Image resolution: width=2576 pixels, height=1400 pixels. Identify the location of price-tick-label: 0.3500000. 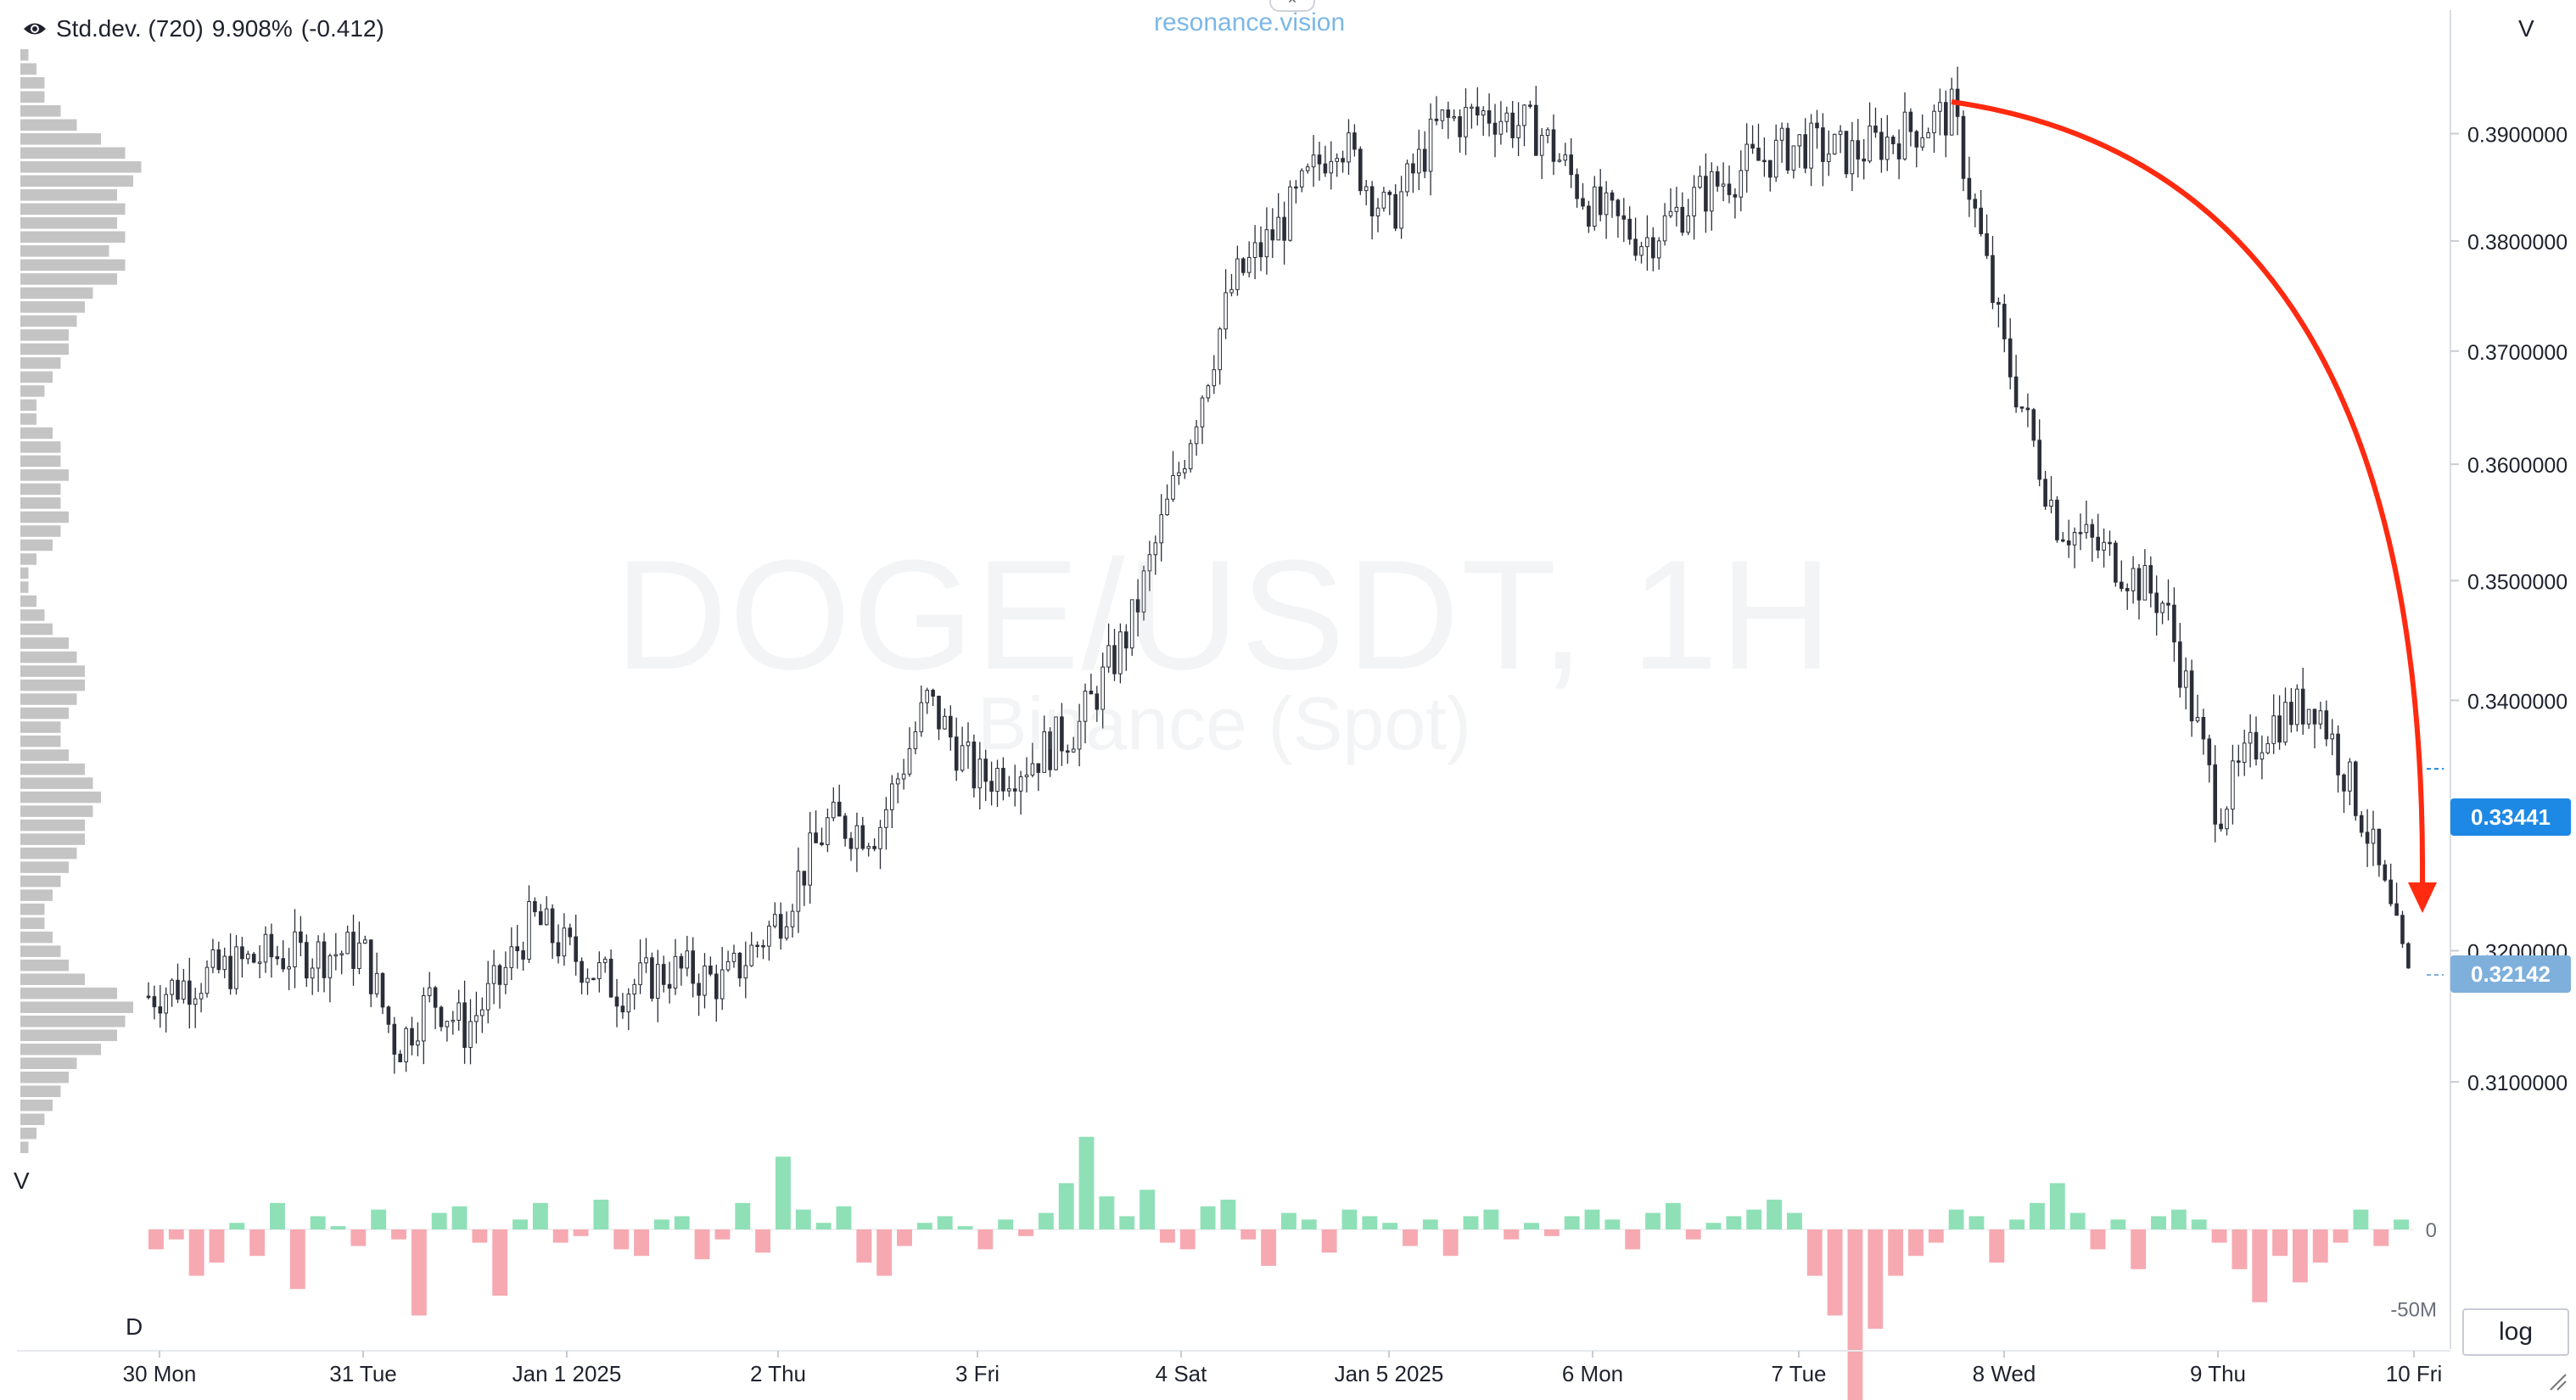
(2517, 582).